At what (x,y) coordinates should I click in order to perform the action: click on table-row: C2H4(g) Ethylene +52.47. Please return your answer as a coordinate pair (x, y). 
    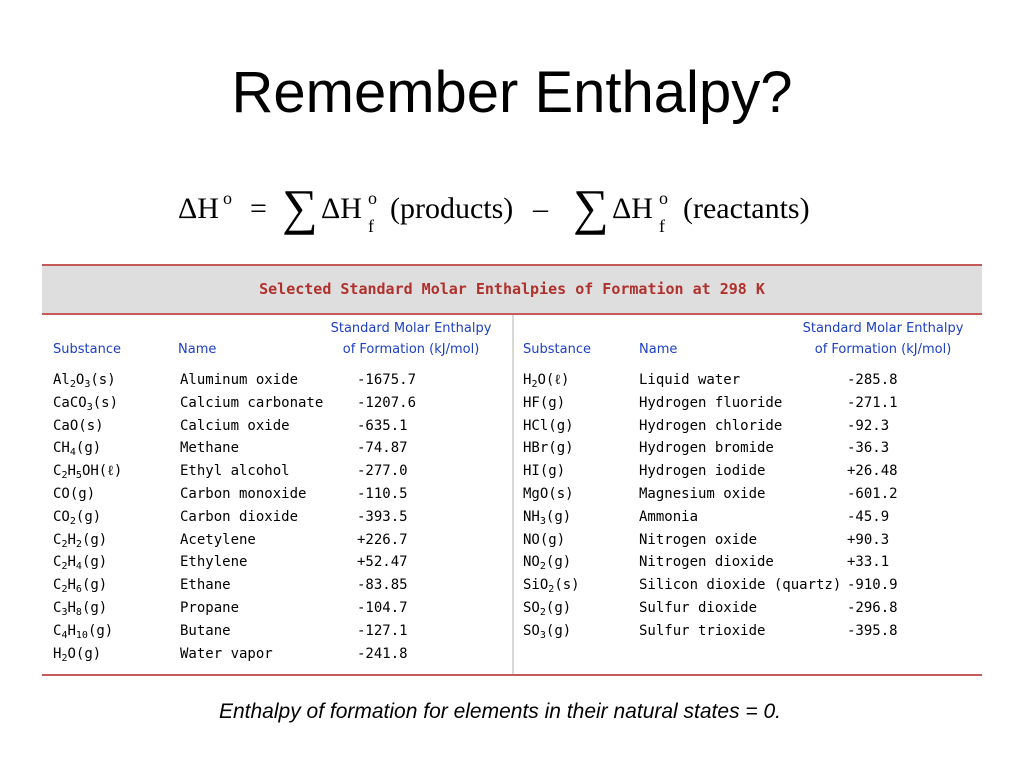
    Looking at the image, I should click on (277, 563).